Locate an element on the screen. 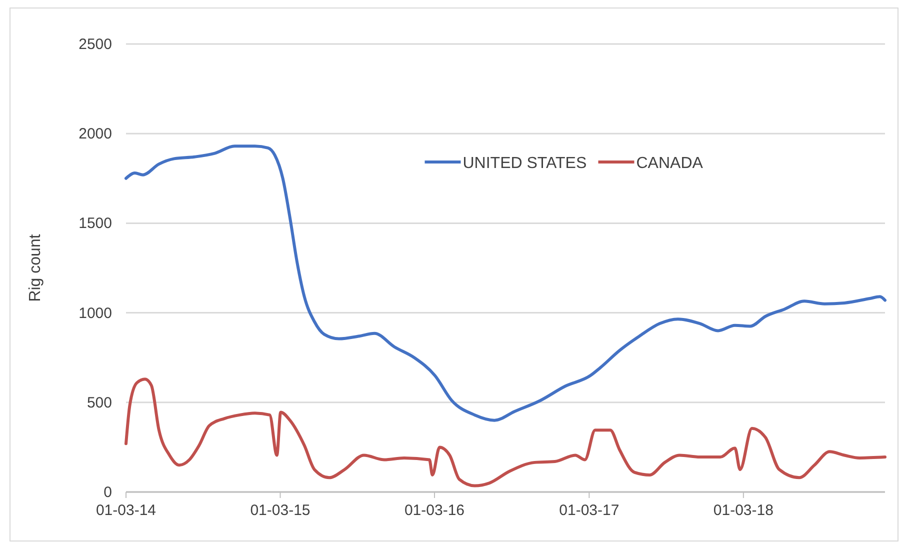  x-tick-label: 01-03-14 is located at coordinates (126, 510).